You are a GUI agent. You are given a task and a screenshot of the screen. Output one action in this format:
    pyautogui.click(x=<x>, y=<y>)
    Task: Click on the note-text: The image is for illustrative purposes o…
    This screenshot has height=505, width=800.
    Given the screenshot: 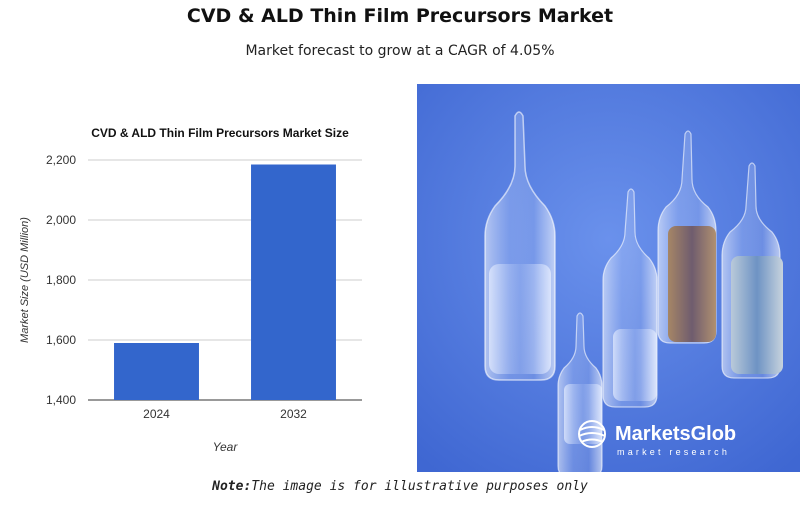 What is the action you would take?
    pyautogui.click(x=419, y=486)
    